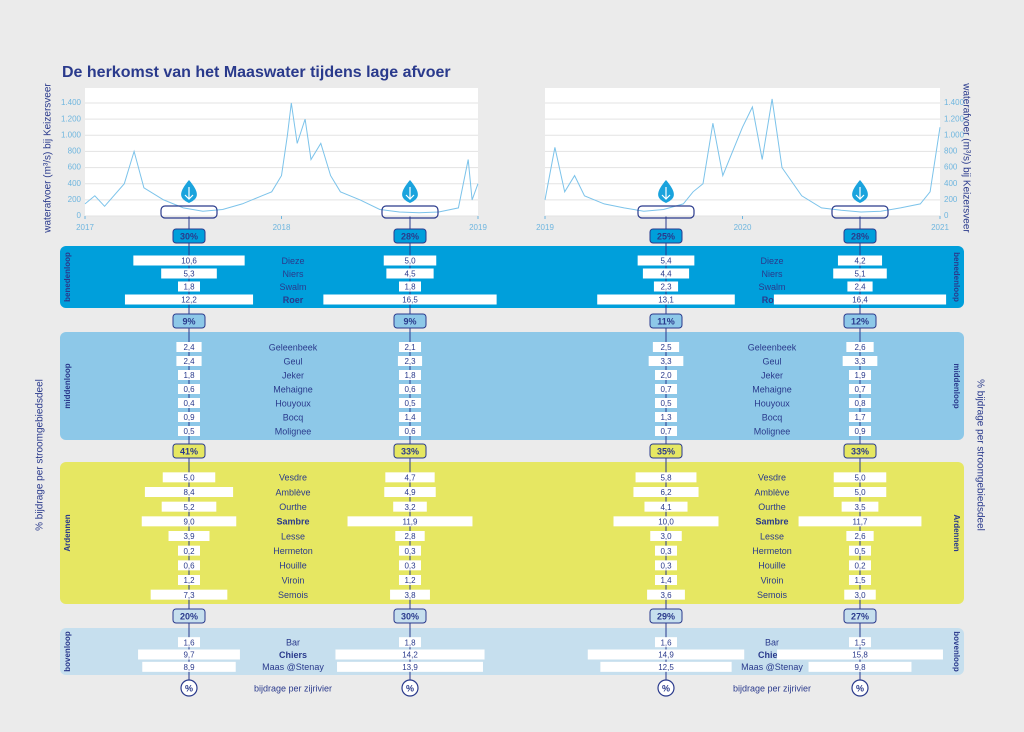  I want to click on river-name: Geleenbeek, so click(293, 347).